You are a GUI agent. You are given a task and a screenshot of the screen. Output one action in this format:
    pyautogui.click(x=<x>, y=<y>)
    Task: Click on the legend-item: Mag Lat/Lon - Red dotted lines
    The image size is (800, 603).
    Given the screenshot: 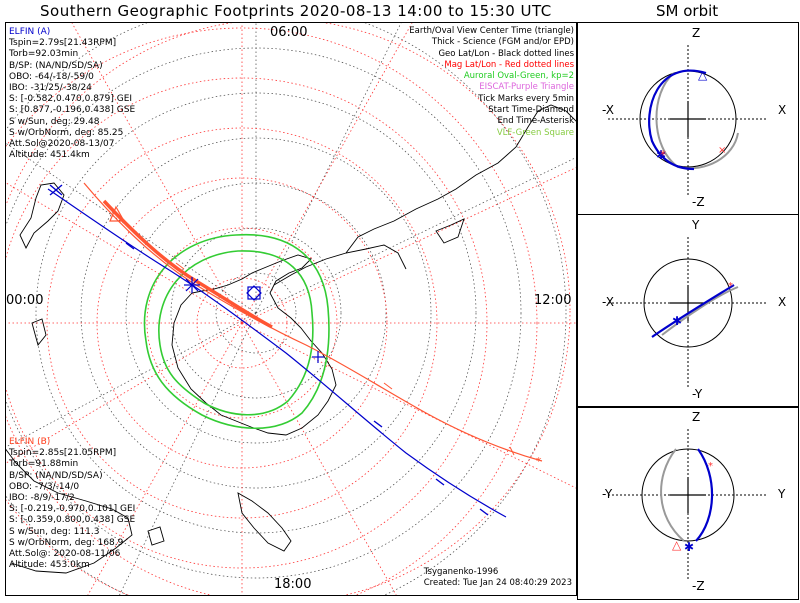 What is the action you would take?
    pyautogui.click(x=509, y=64)
    